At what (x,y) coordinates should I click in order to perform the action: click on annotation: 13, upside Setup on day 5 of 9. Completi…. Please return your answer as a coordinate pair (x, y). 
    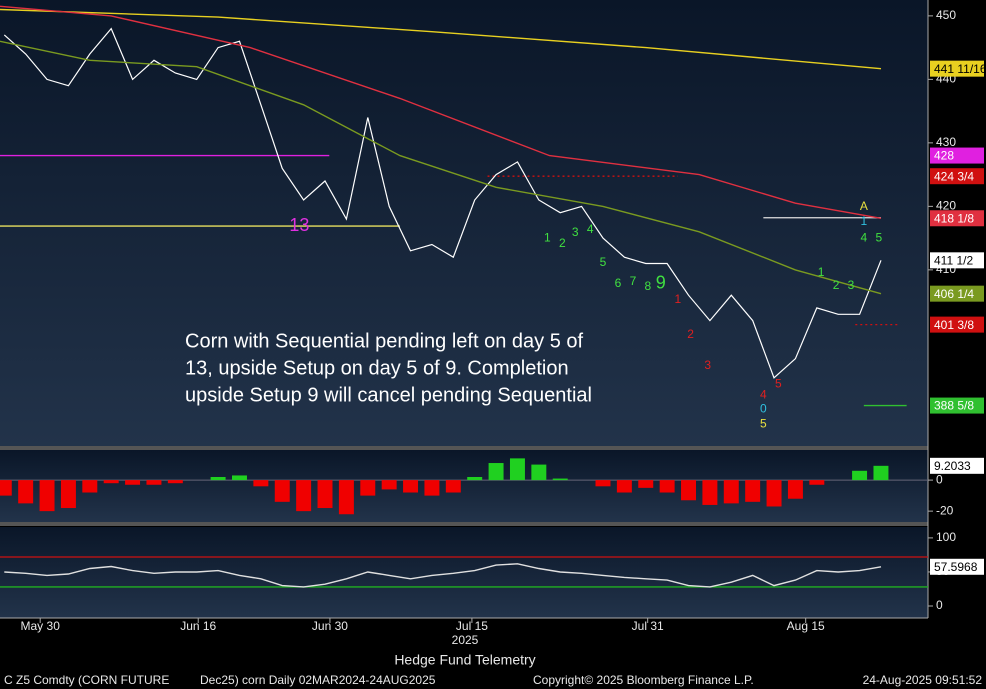
    Looking at the image, I should click on (377, 368).